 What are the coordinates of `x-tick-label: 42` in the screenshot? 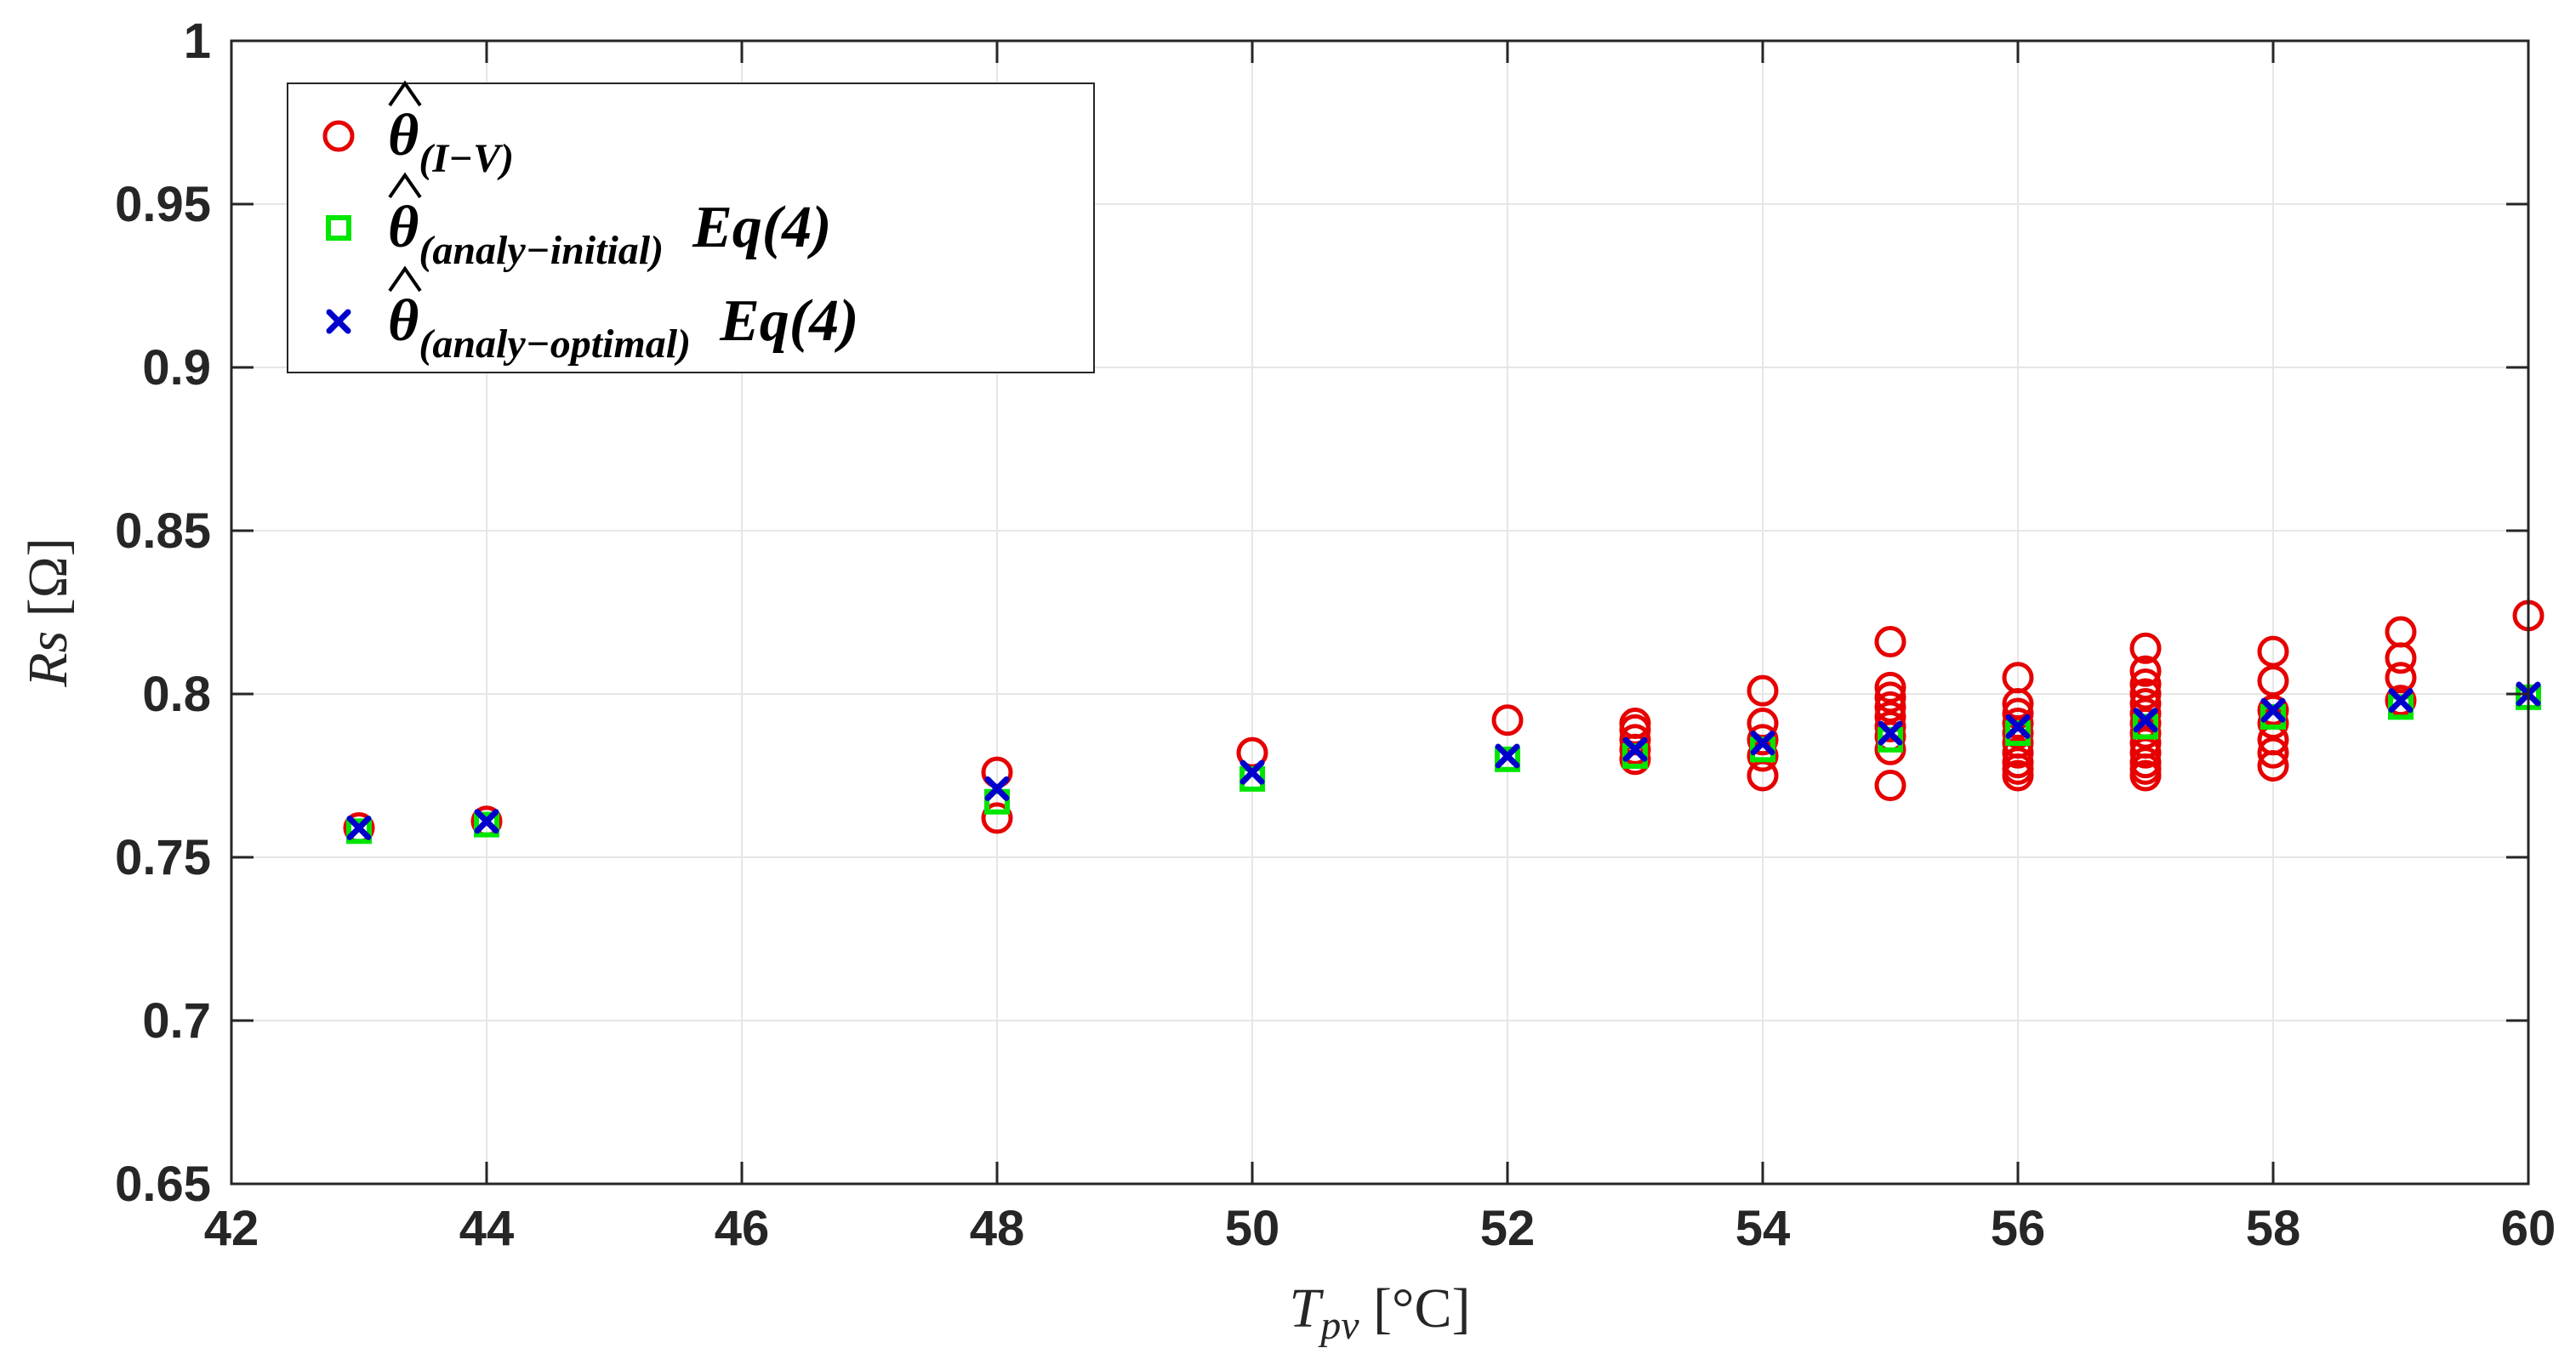 It's located at (232, 1228).